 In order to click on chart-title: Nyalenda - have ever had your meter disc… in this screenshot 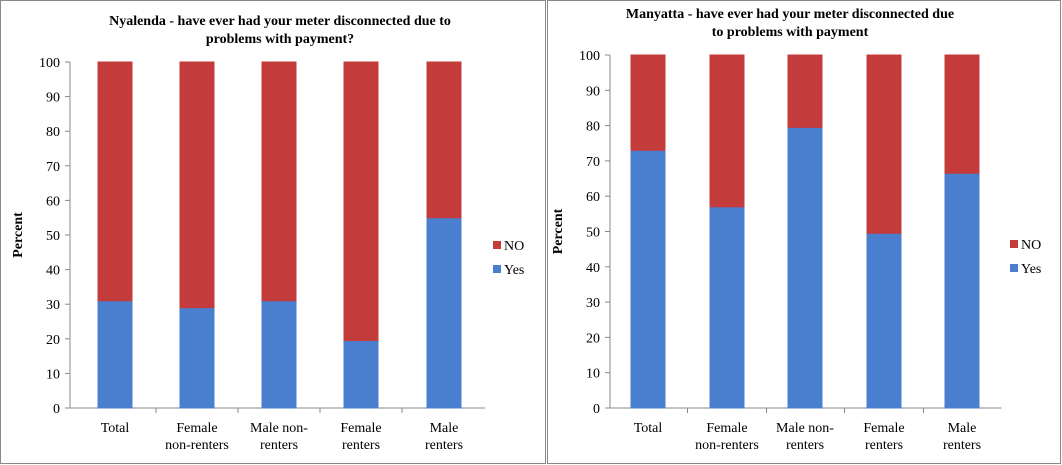, I will do `click(280, 30)`.